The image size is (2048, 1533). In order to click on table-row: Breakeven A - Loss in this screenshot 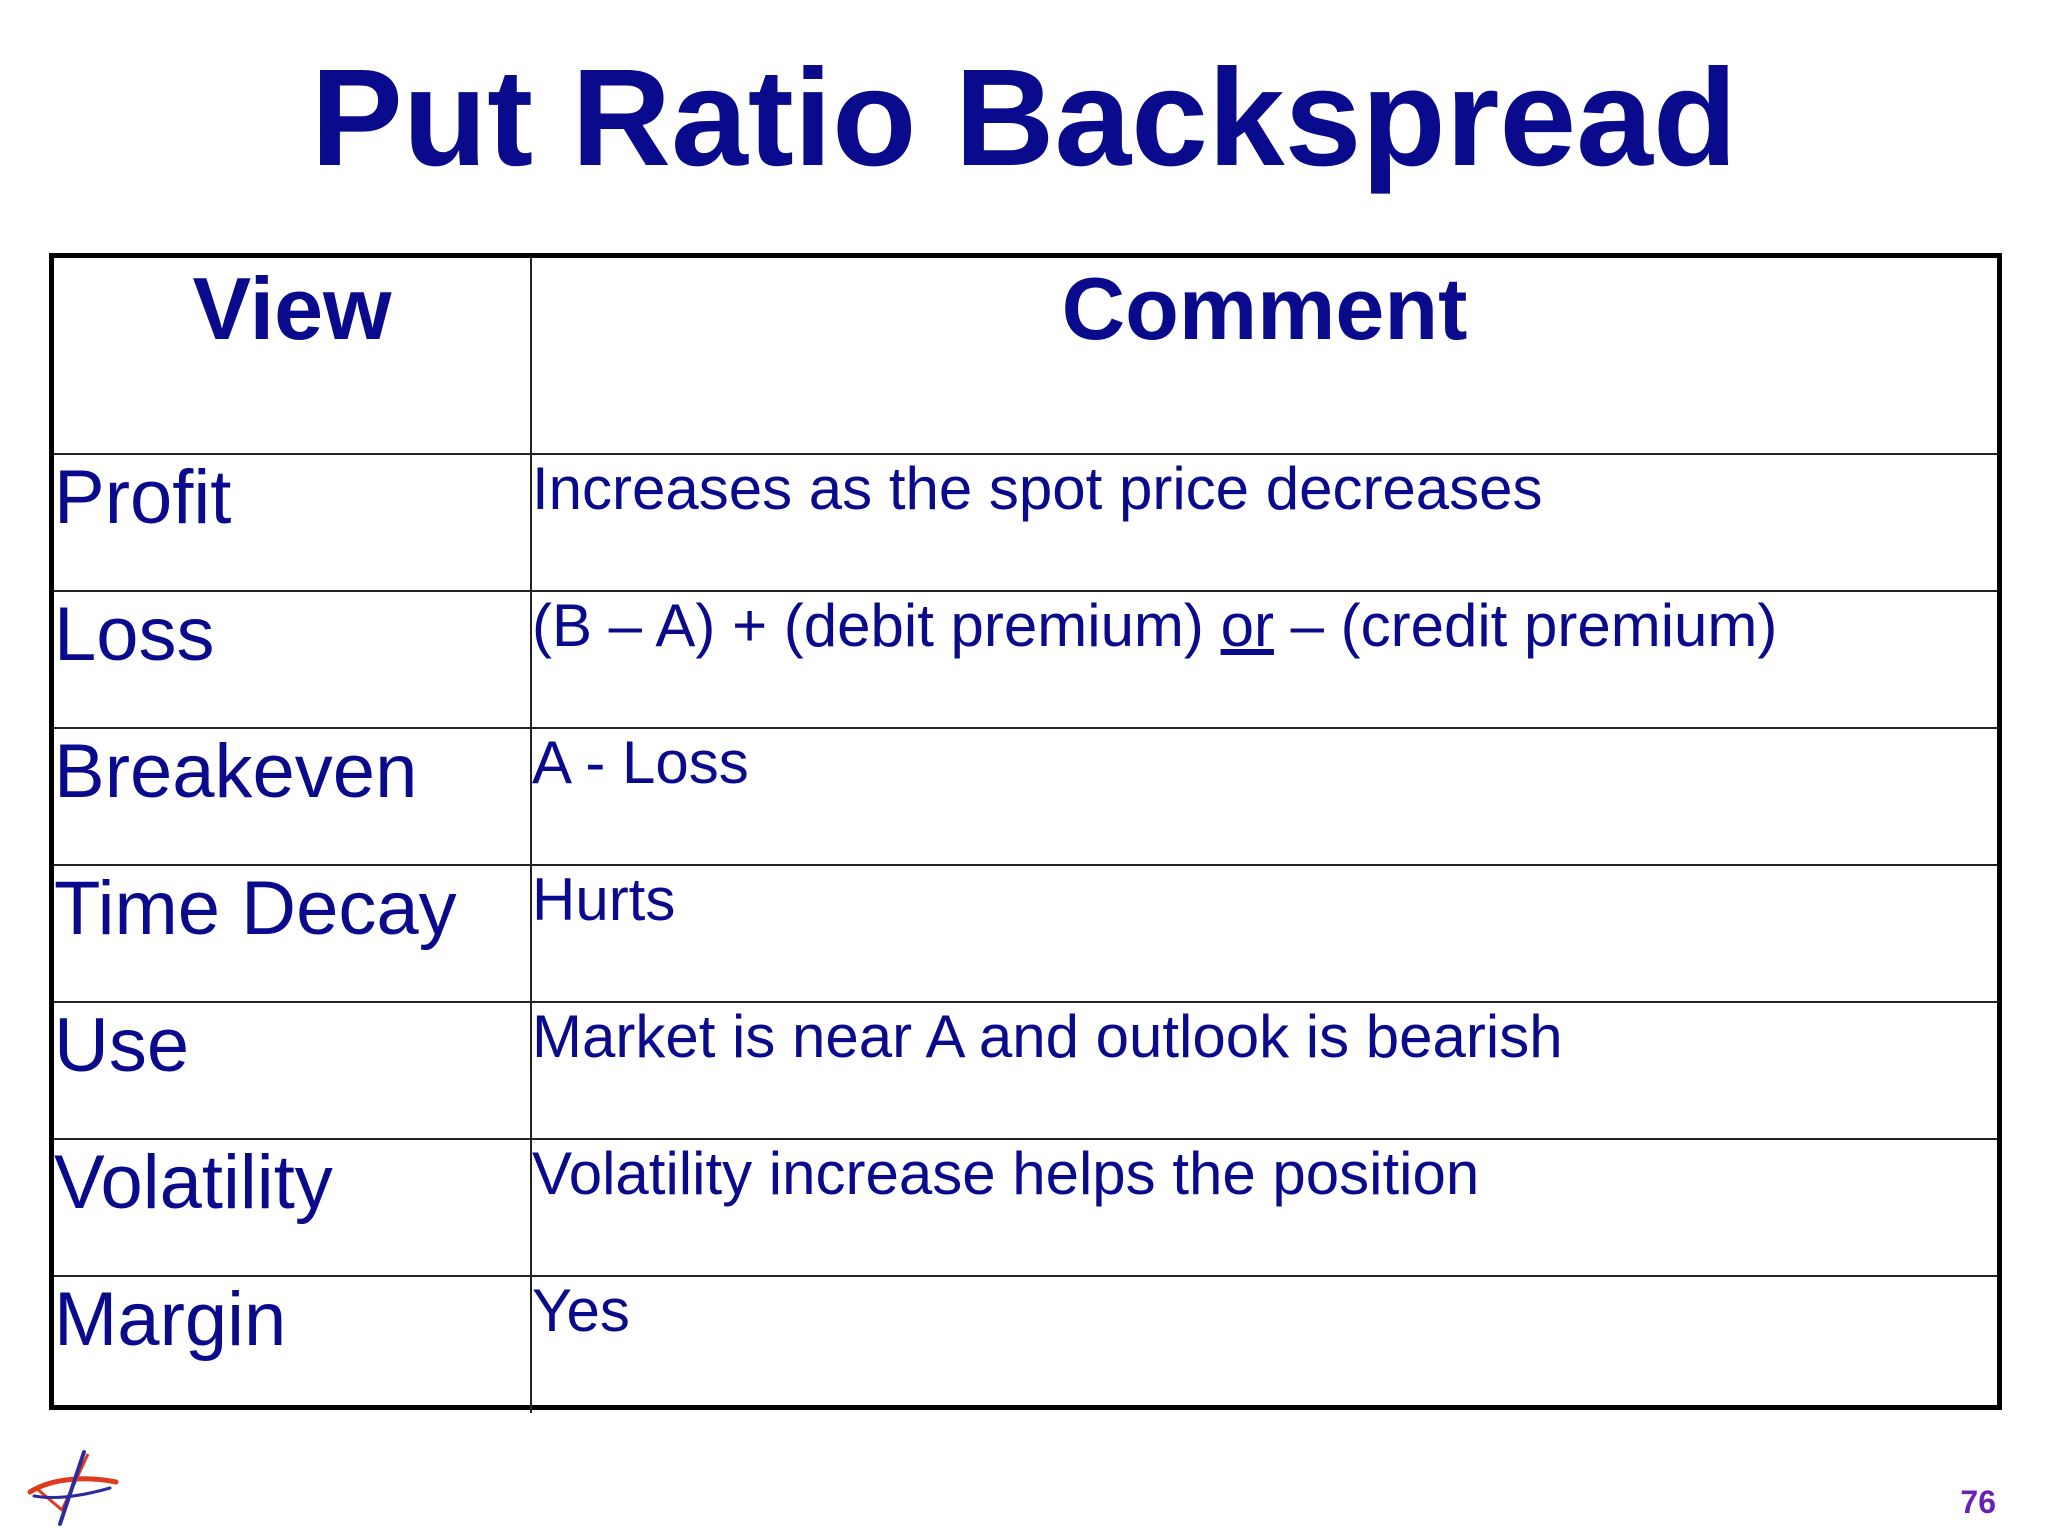, I will do `click(1025, 796)`.